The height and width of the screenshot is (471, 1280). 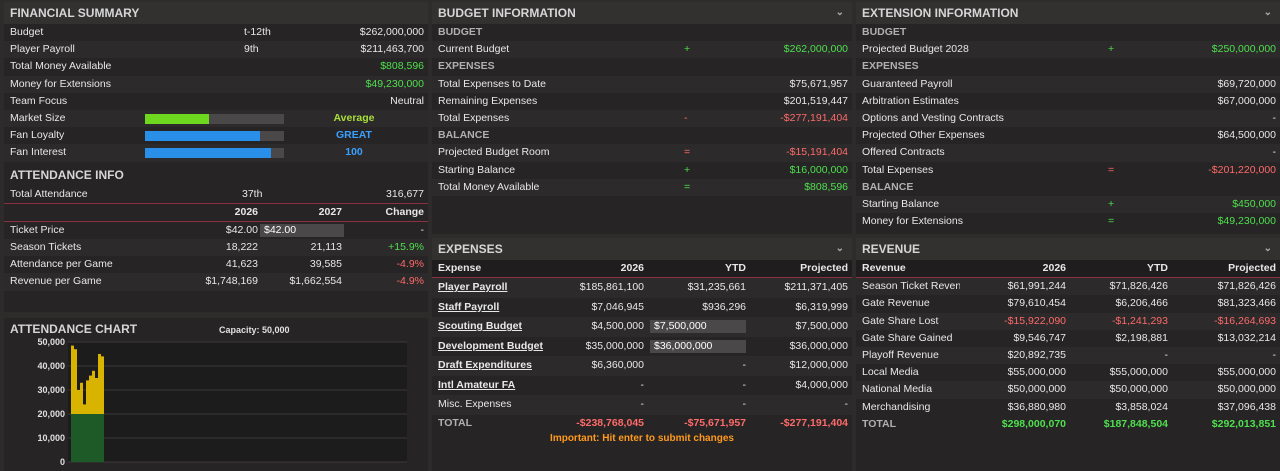 What do you see at coordinates (815, 100) in the screenshot?
I see `info-value: $201,519,447` at bounding box center [815, 100].